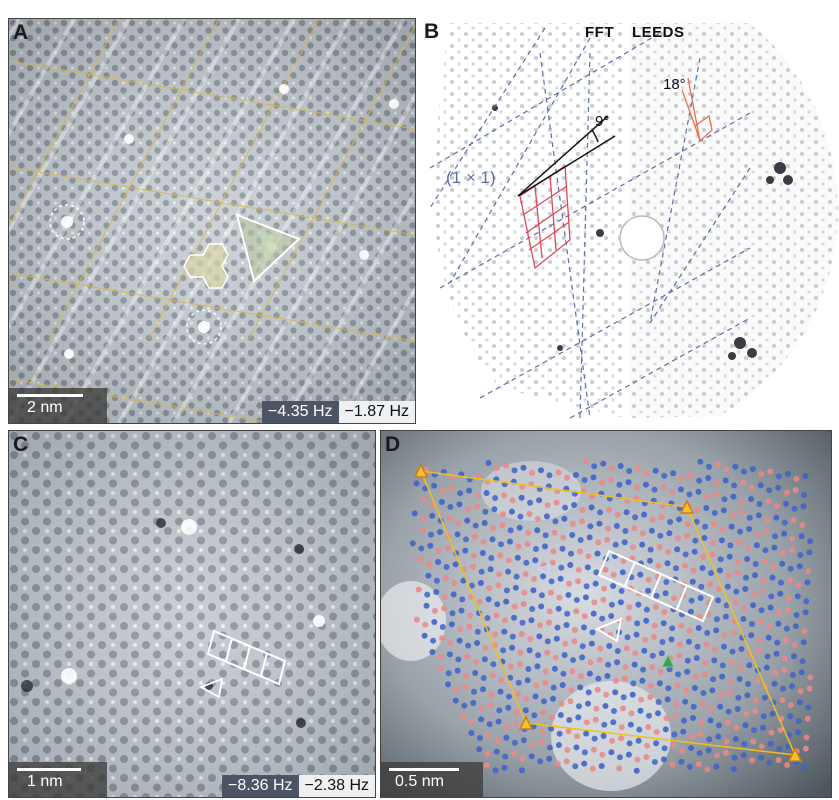 The height and width of the screenshot is (800, 839). What do you see at coordinates (246, 657) in the screenshot?
I see `unit-rectangles` at bounding box center [246, 657].